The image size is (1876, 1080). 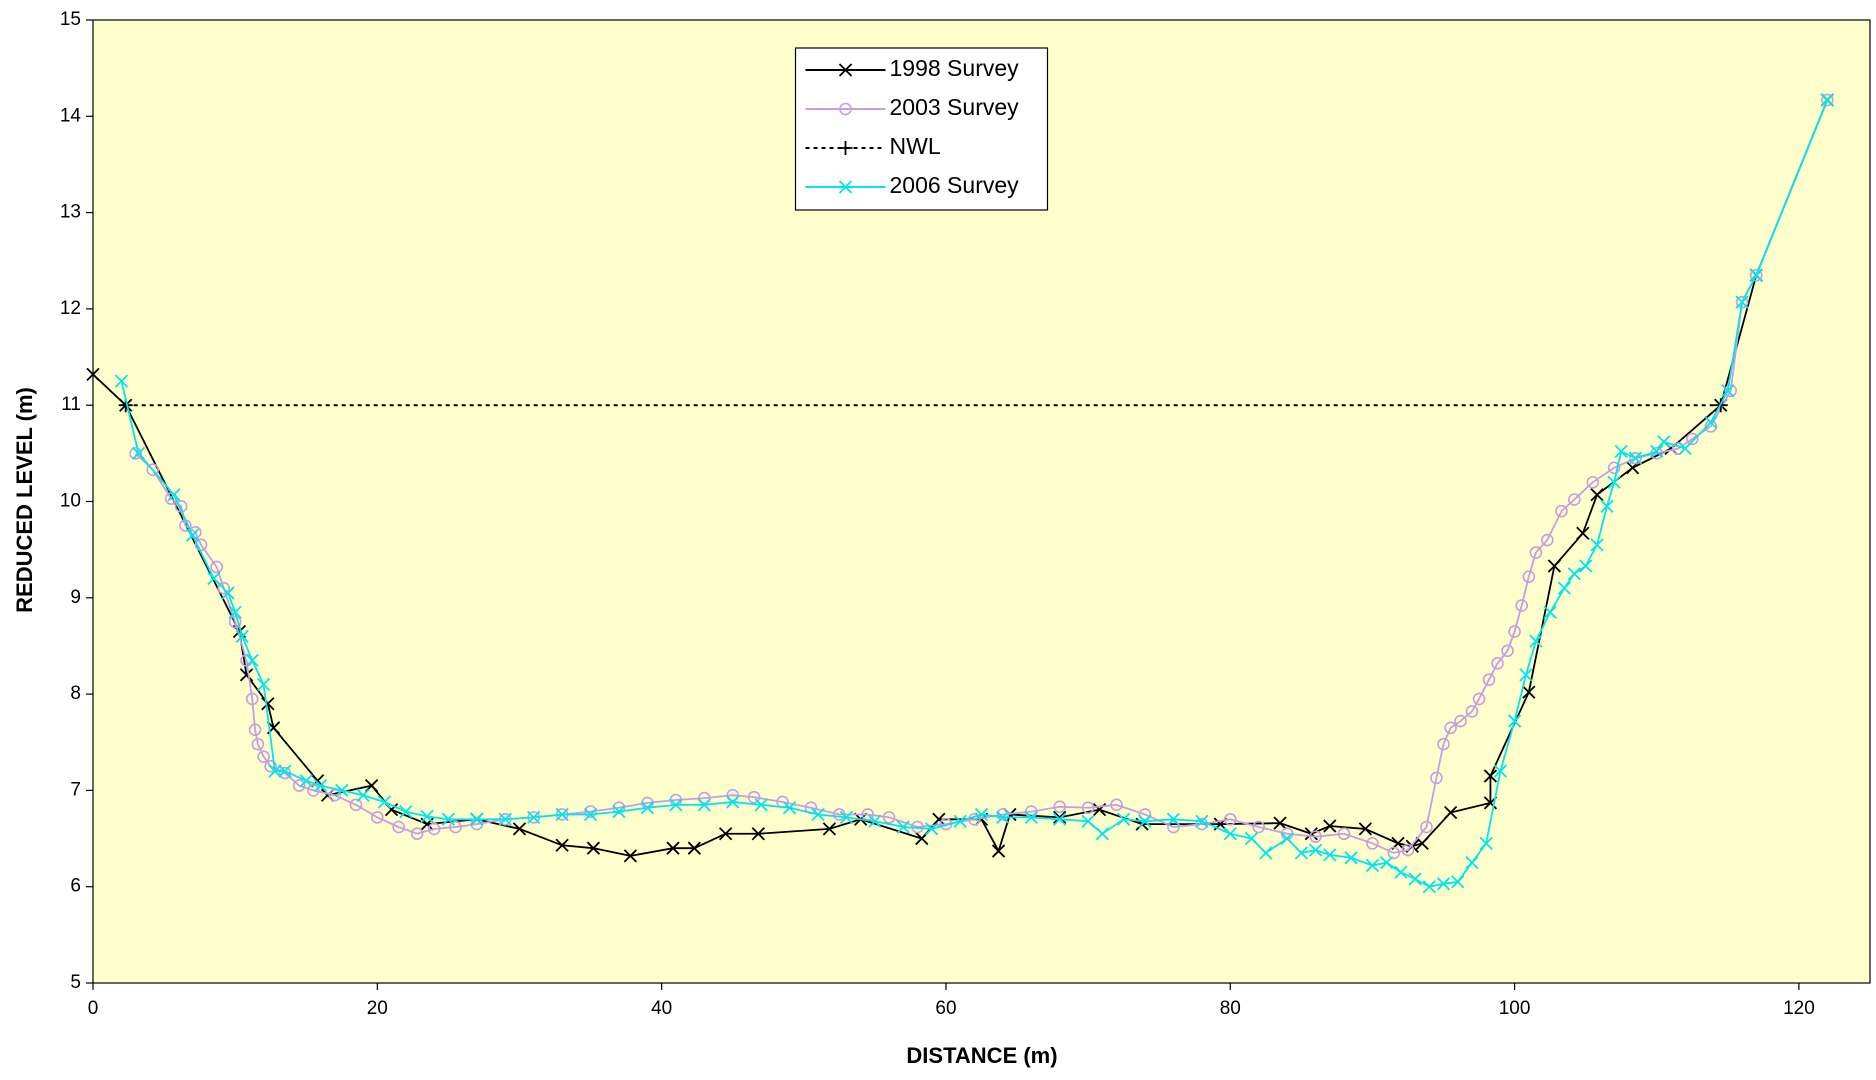 I want to click on legend-label: NWL, so click(x=915, y=146).